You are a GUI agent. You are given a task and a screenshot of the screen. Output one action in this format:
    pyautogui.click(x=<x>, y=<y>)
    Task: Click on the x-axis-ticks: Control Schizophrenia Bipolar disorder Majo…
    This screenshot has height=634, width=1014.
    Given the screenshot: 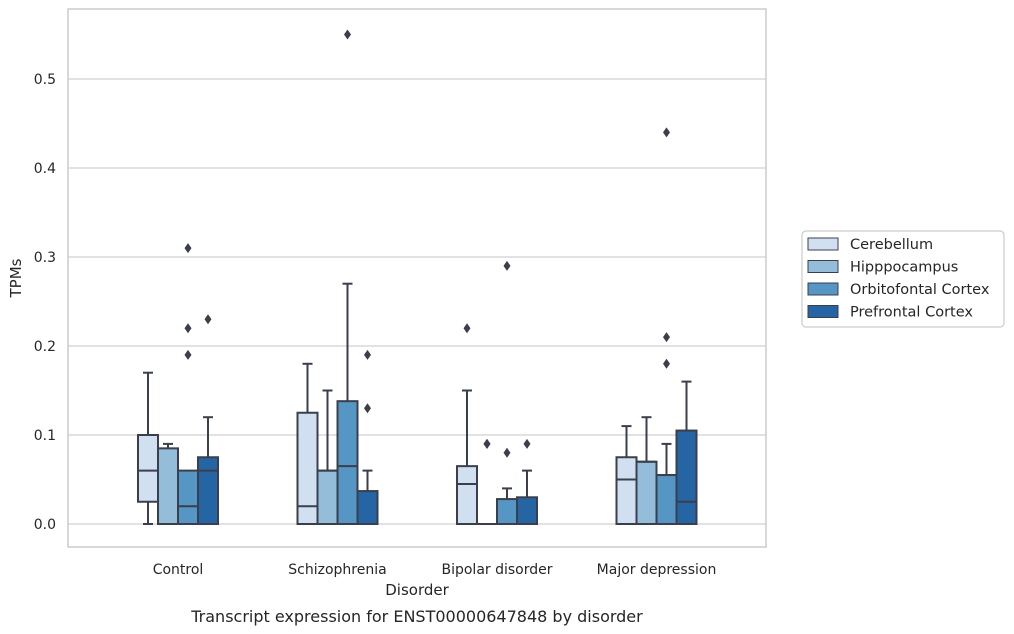 What is the action you would take?
    pyautogui.click(x=435, y=570)
    